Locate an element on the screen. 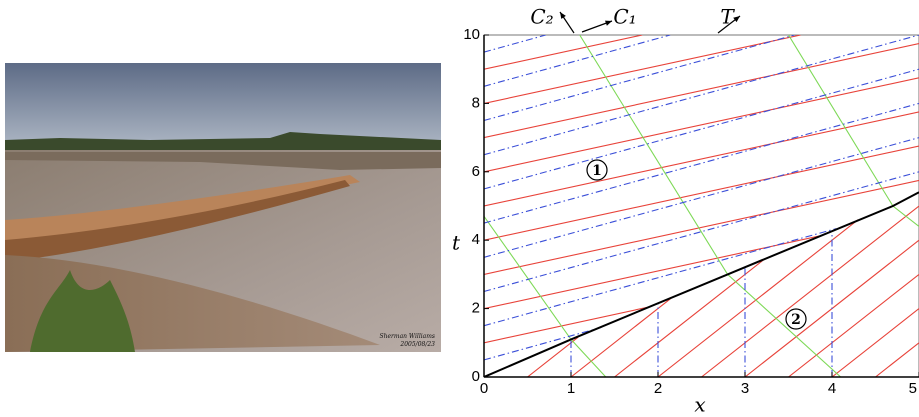 Image resolution: width=919 pixels, height=417 pixels. region-label: 2 is located at coordinates (796, 320).